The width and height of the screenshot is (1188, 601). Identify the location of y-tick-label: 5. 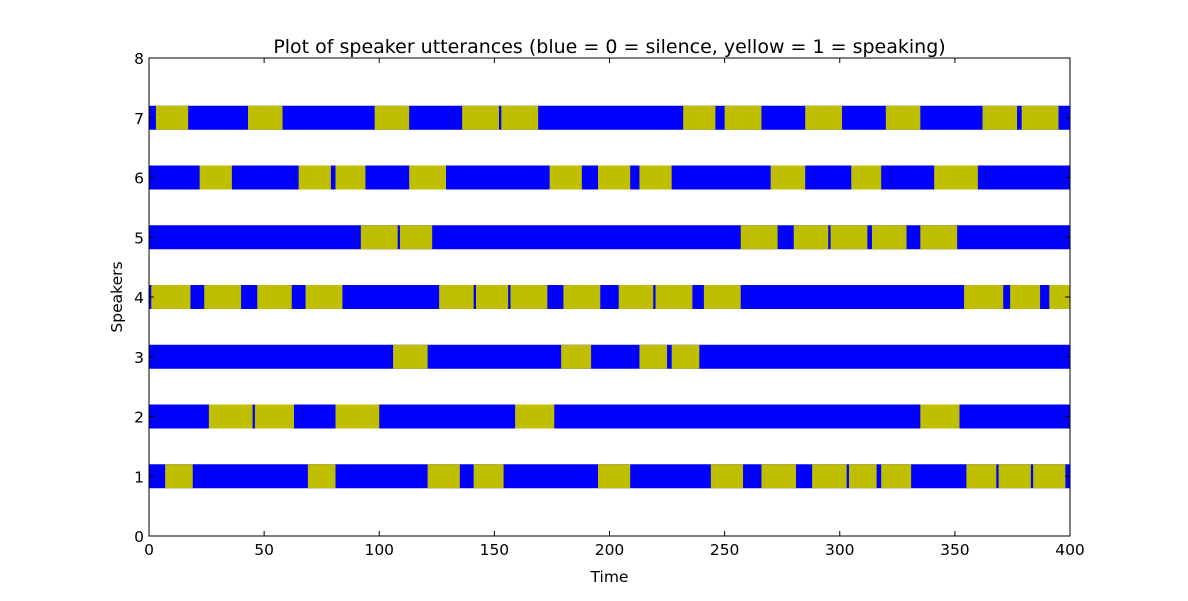
(139, 238).